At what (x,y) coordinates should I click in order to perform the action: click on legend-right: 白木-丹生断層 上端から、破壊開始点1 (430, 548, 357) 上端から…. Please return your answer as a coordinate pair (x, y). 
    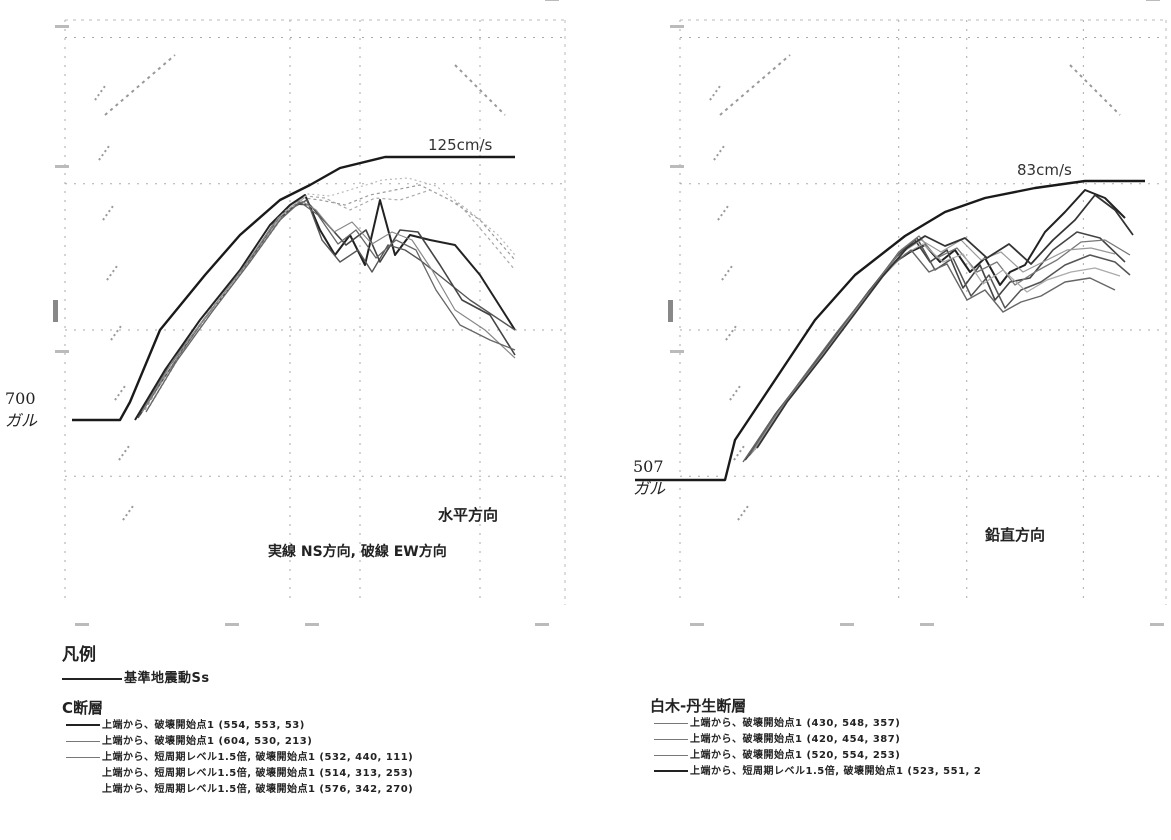
    Looking at the image, I should click on (815, 737).